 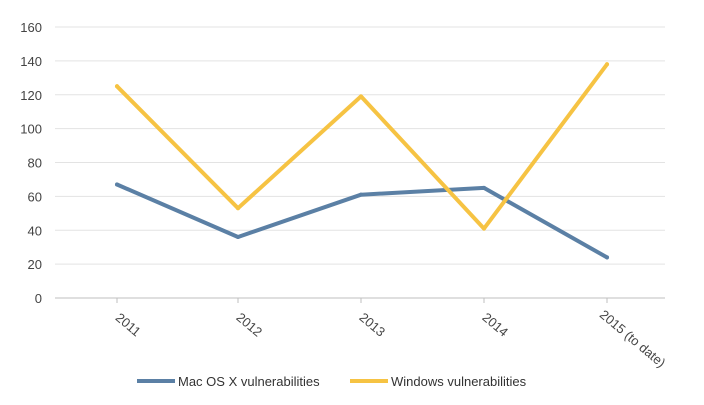 I want to click on y-tick-label-100: 100, so click(x=31, y=129).